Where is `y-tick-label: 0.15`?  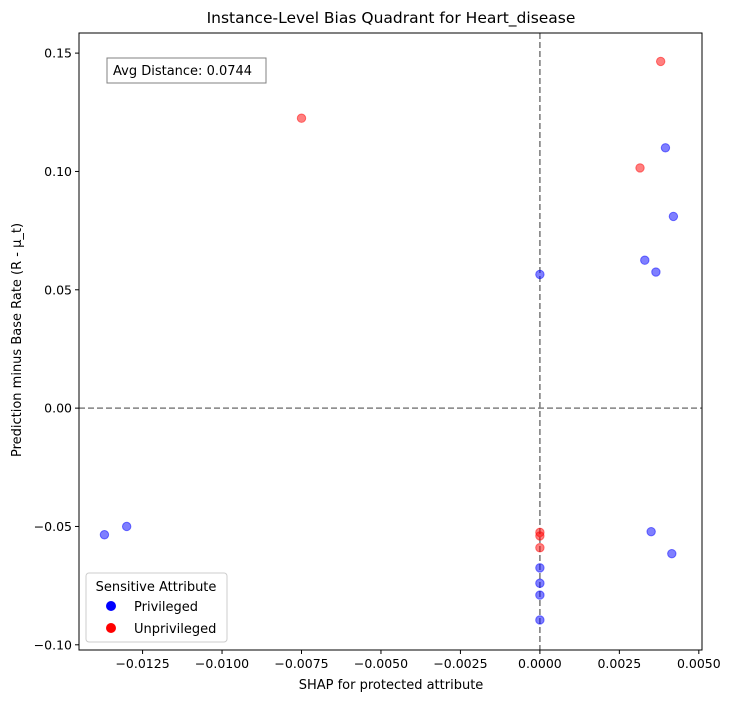 y-tick-label: 0.15 is located at coordinates (58, 53).